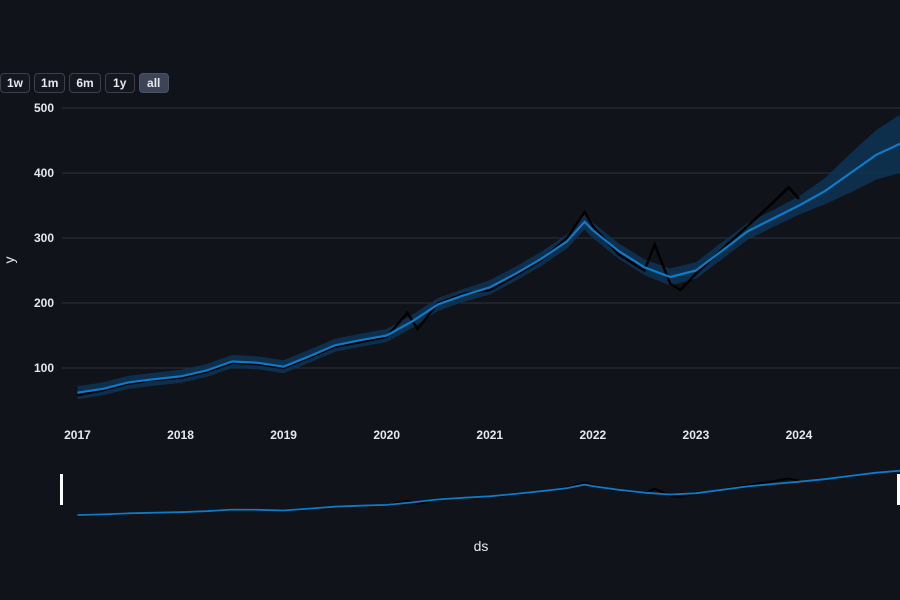 The height and width of the screenshot is (600, 900). I want to click on range-button-1m: 1m, so click(50, 83).